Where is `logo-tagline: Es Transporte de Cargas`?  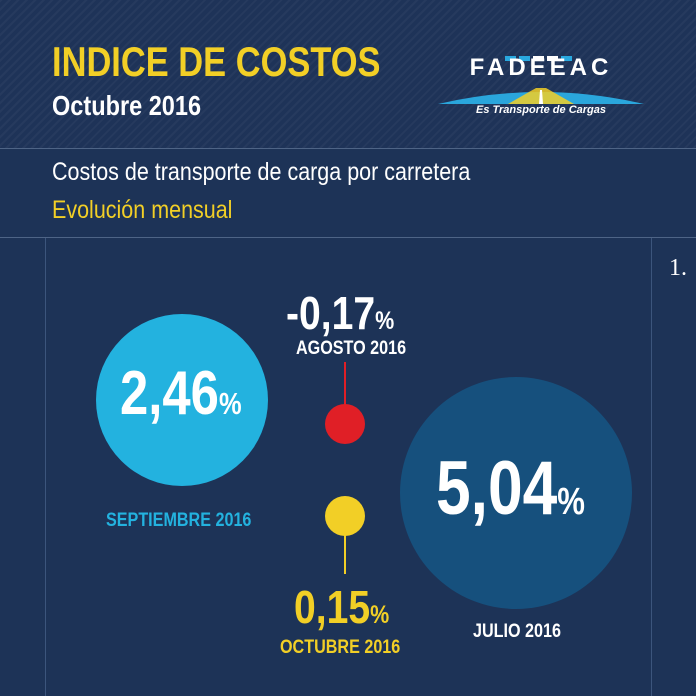 logo-tagline: Es Transporte de Cargas is located at coordinates (540, 110).